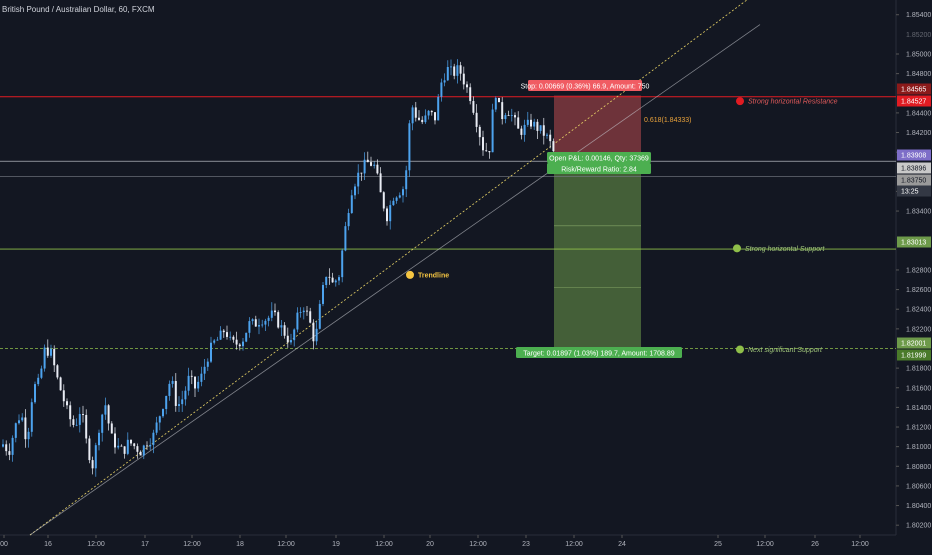  Describe the element at coordinates (4, 544) in the screenshot. I see `x-tick-label: 00` at that location.